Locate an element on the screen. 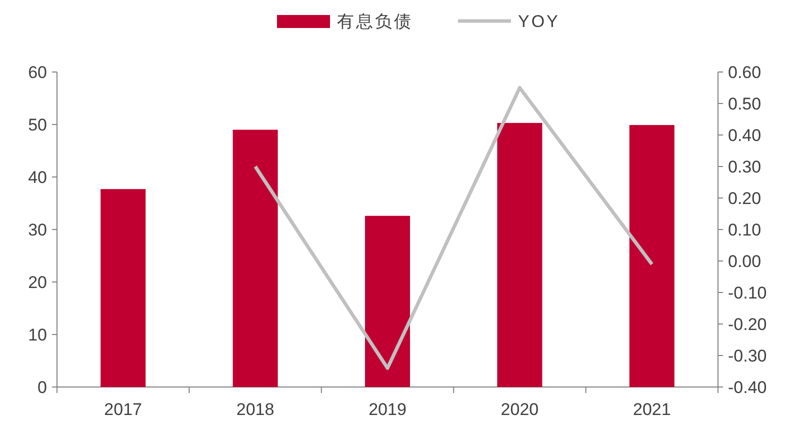  x-tick-label: 2018 is located at coordinates (255, 409).